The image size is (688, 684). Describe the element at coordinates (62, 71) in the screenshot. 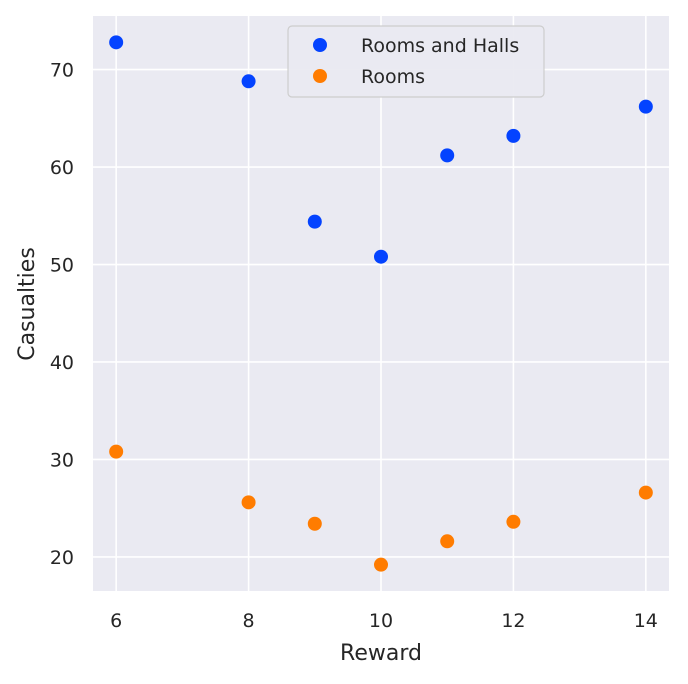

I see `y-tick-label: 70` at that location.